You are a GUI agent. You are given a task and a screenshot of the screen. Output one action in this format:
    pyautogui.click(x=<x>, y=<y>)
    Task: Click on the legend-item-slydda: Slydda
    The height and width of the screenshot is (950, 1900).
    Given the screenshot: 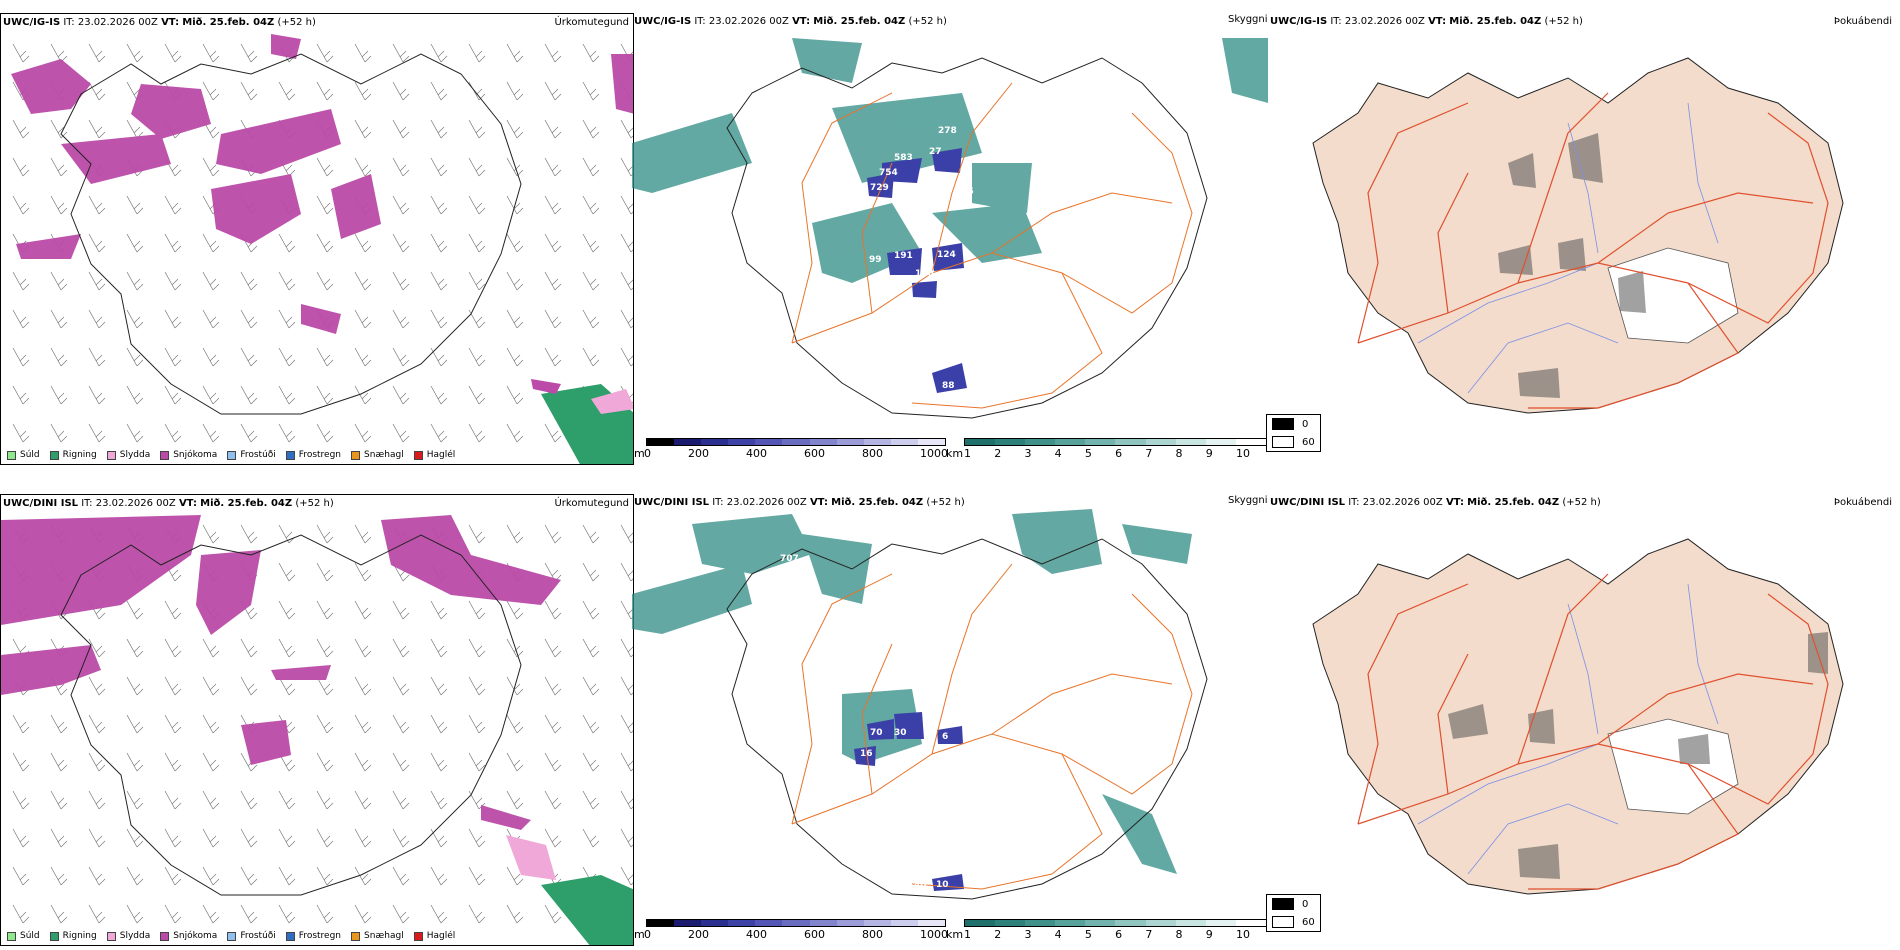 What is the action you would take?
    pyautogui.click(x=128, y=936)
    